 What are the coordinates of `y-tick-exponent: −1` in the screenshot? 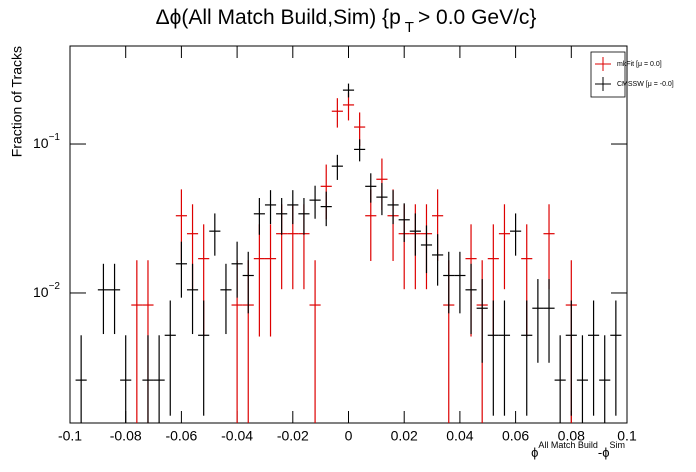 It's located at (55, 137).